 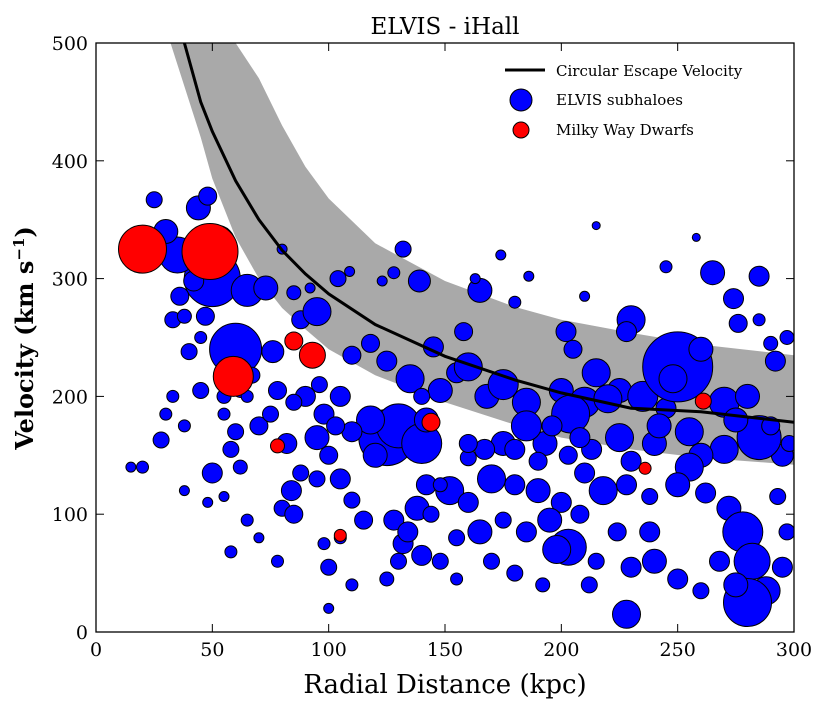 I want to click on legend-dwarfs: Milky Way Dwarfs, so click(x=625, y=130).